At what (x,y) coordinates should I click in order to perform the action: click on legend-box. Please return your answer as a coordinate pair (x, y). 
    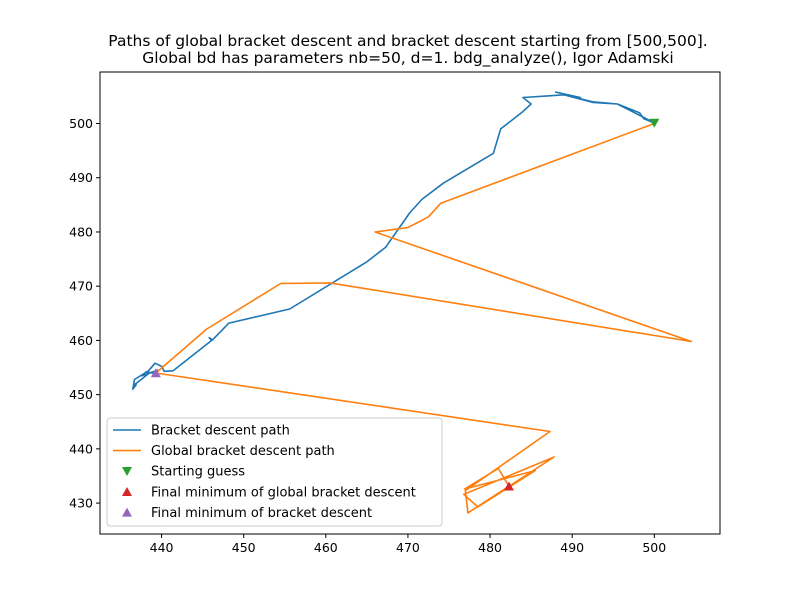
    Looking at the image, I should click on (274, 472).